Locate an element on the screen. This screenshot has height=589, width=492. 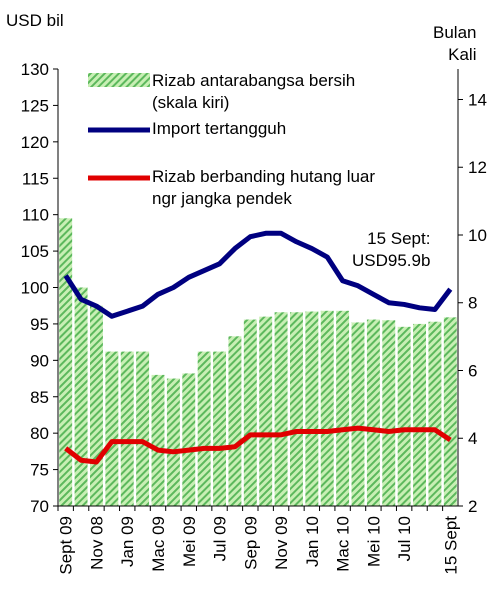
y-tick-label: 85 is located at coordinates (39, 397).